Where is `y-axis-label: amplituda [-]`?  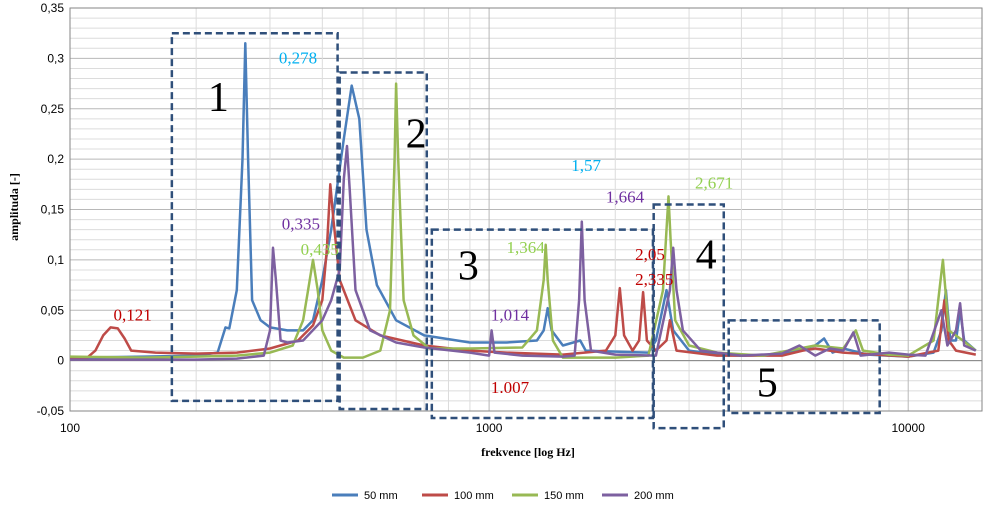 y-axis-label: amplituda [-] is located at coordinates (14, 207).